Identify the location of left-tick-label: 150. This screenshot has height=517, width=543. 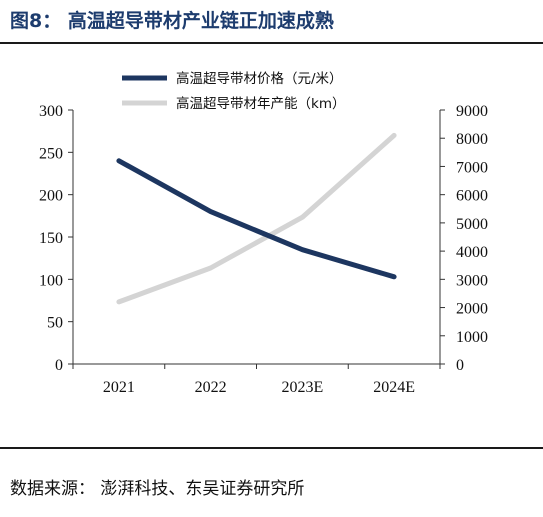
(51, 238).